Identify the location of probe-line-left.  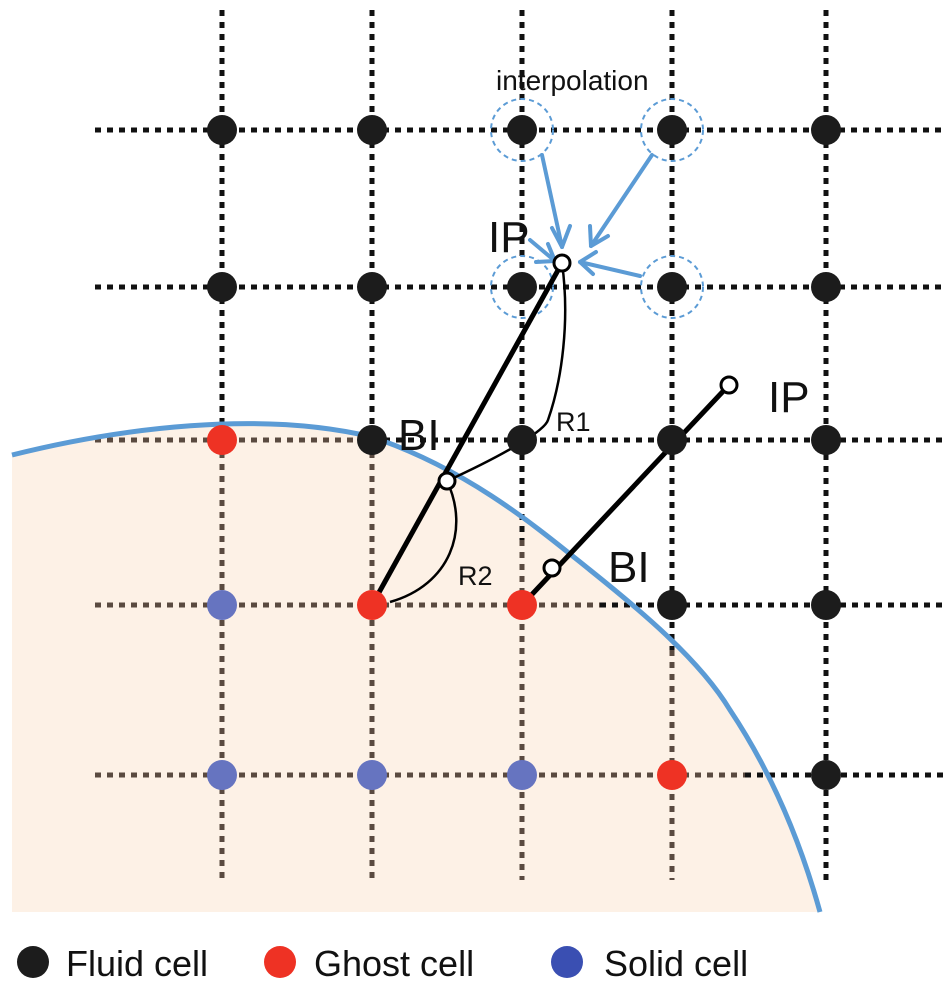
(467, 434).